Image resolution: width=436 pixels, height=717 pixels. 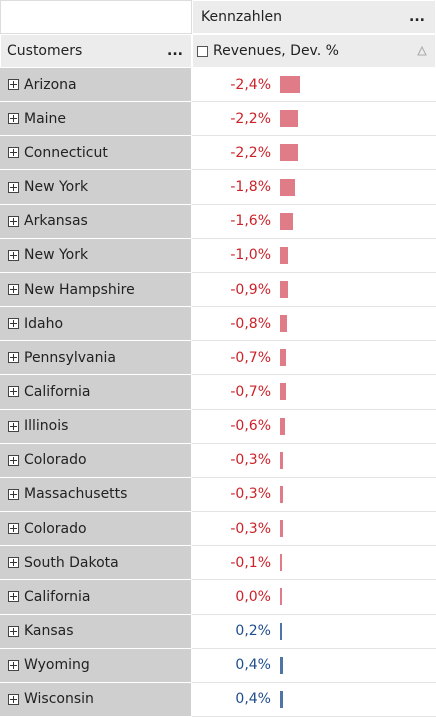 What do you see at coordinates (70, 357) in the screenshot?
I see `row-label: Pennsylvania` at bounding box center [70, 357].